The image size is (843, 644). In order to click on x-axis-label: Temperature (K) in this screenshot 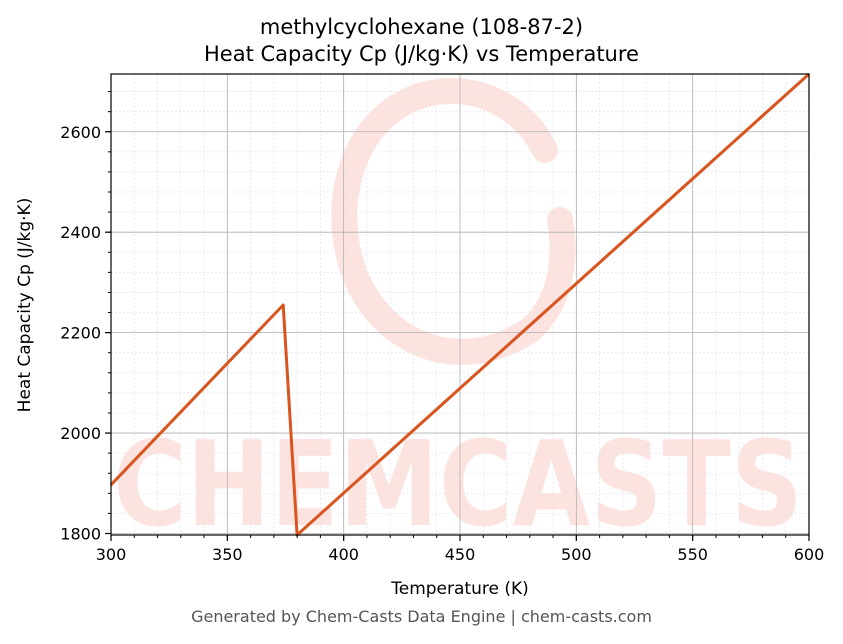, I will do `click(459, 589)`.